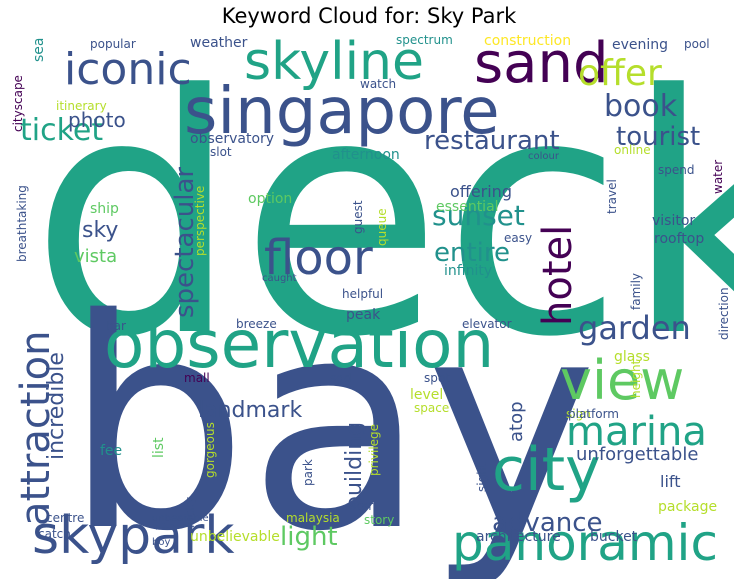  Describe the element at coordinates (374, 449) in the screenshot. I see `word-privilege: privilege` at that location.